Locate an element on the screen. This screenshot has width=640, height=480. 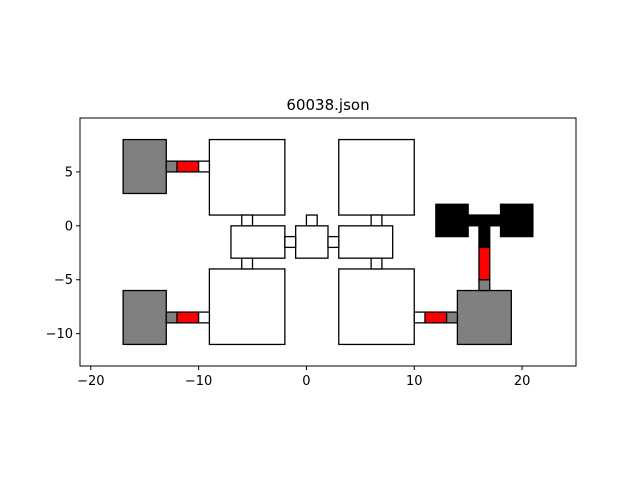
y-tick-label: −5 is located at coordinates (63, 280).